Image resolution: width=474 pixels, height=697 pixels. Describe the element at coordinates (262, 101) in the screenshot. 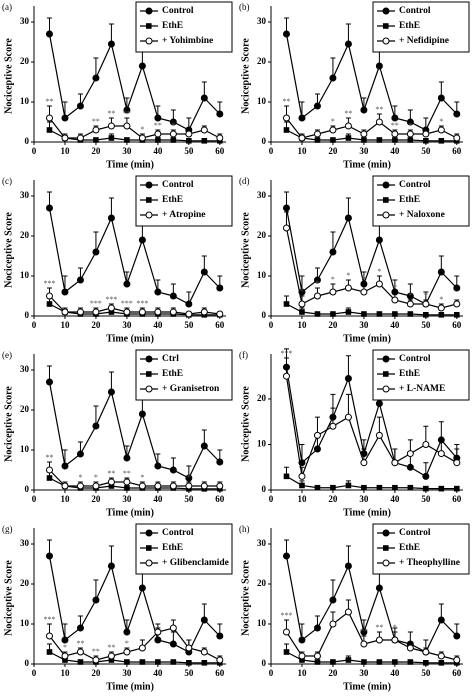

I see `y-tick-label: 10` at that location.